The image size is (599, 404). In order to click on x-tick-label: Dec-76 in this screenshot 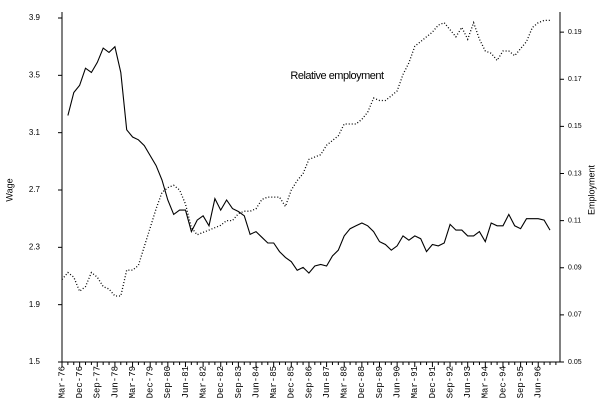, I will do `click(80, 382)`.